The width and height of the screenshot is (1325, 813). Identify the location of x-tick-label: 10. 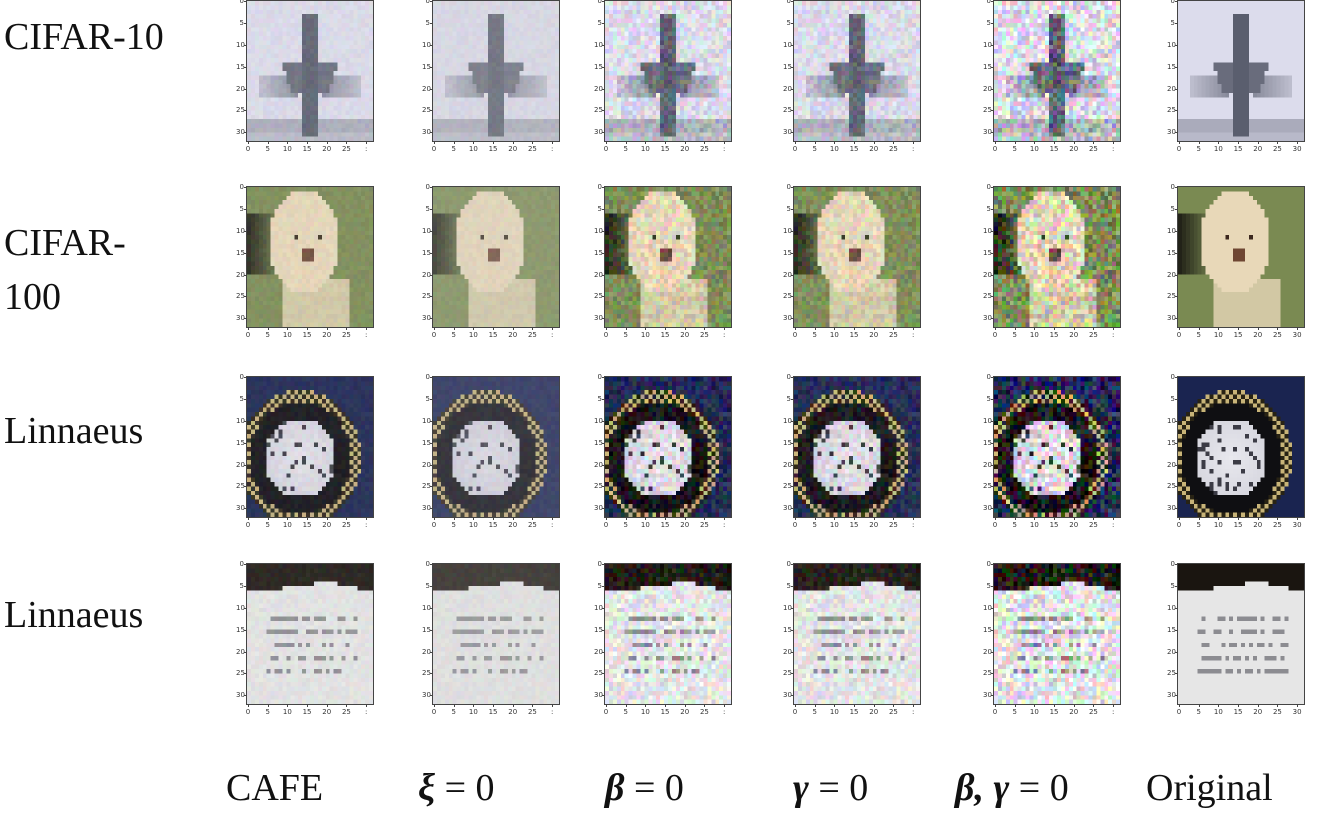
(287, 149).